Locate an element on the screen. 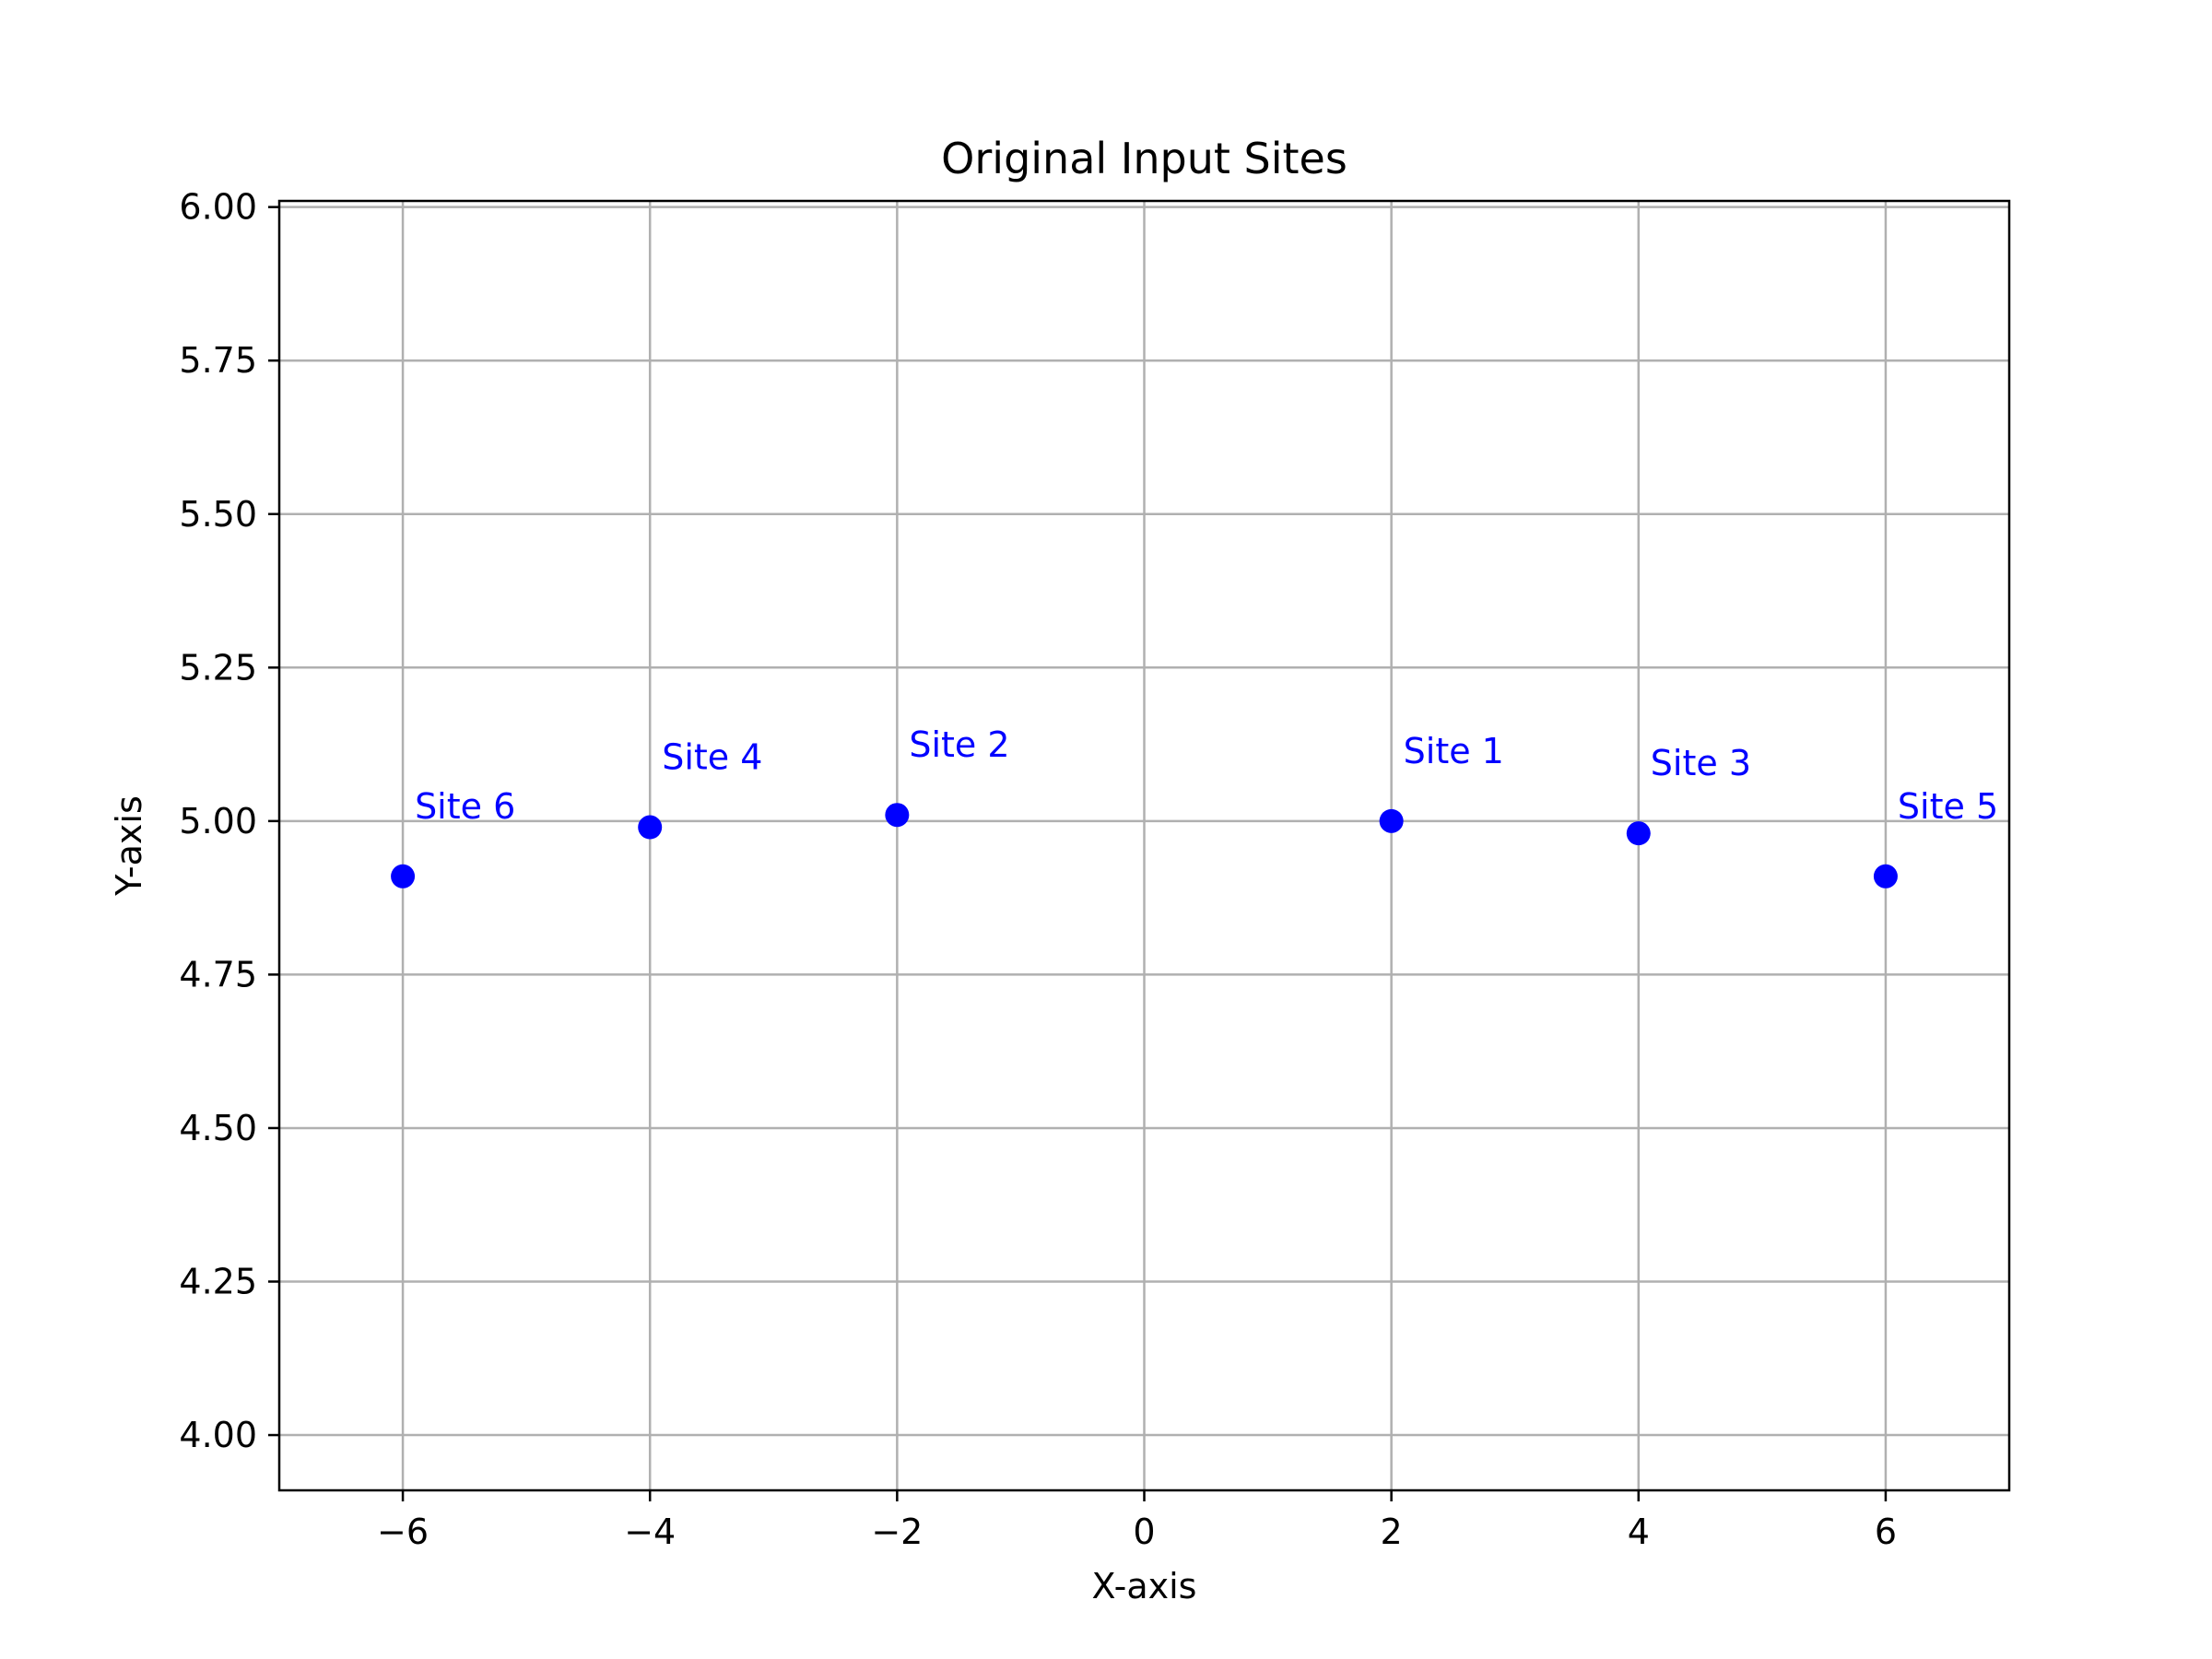 The image size is (2212, 1659). y-tick-label: 4.25 is located at coordinates (218, 1281).